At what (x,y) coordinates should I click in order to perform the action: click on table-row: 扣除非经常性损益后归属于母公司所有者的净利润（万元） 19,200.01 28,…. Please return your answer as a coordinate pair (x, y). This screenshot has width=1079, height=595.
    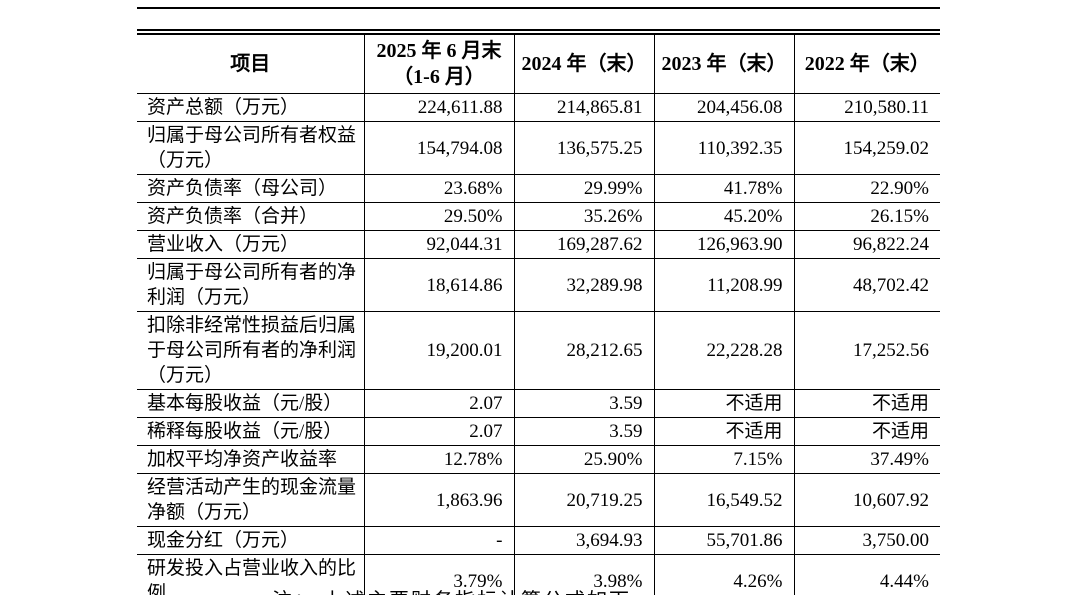
    Looking at the image, I should click on (538, 350).